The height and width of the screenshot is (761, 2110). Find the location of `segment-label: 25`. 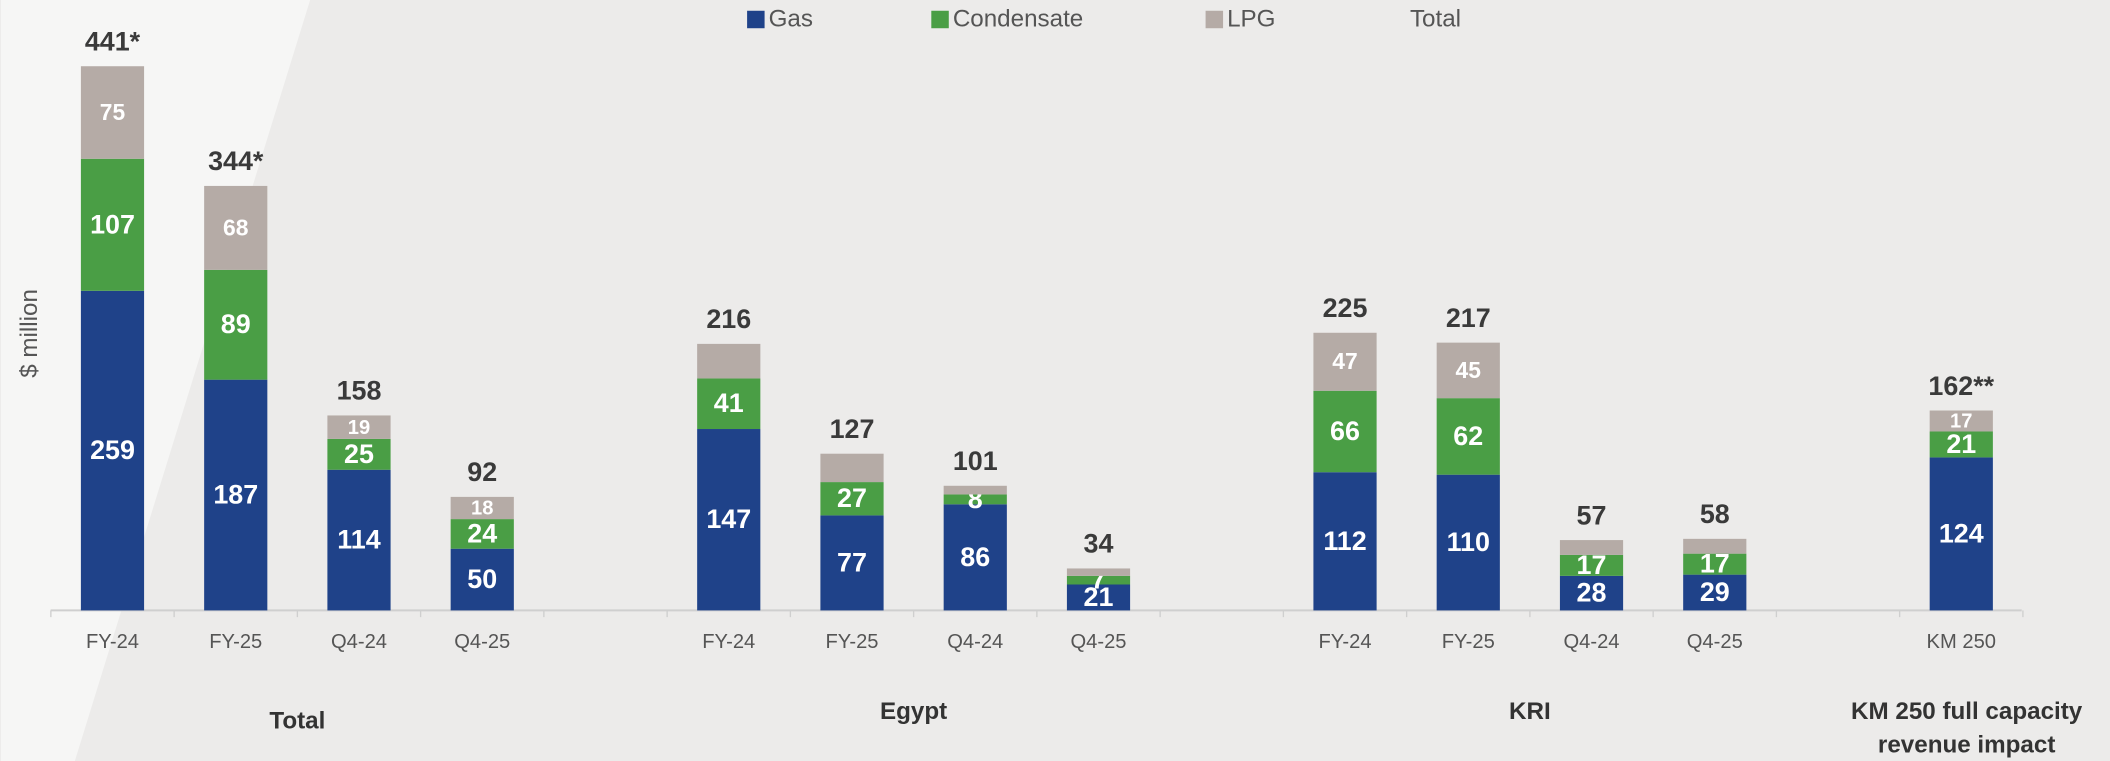

segment-label: 25 is located at coordinates (359, 454).